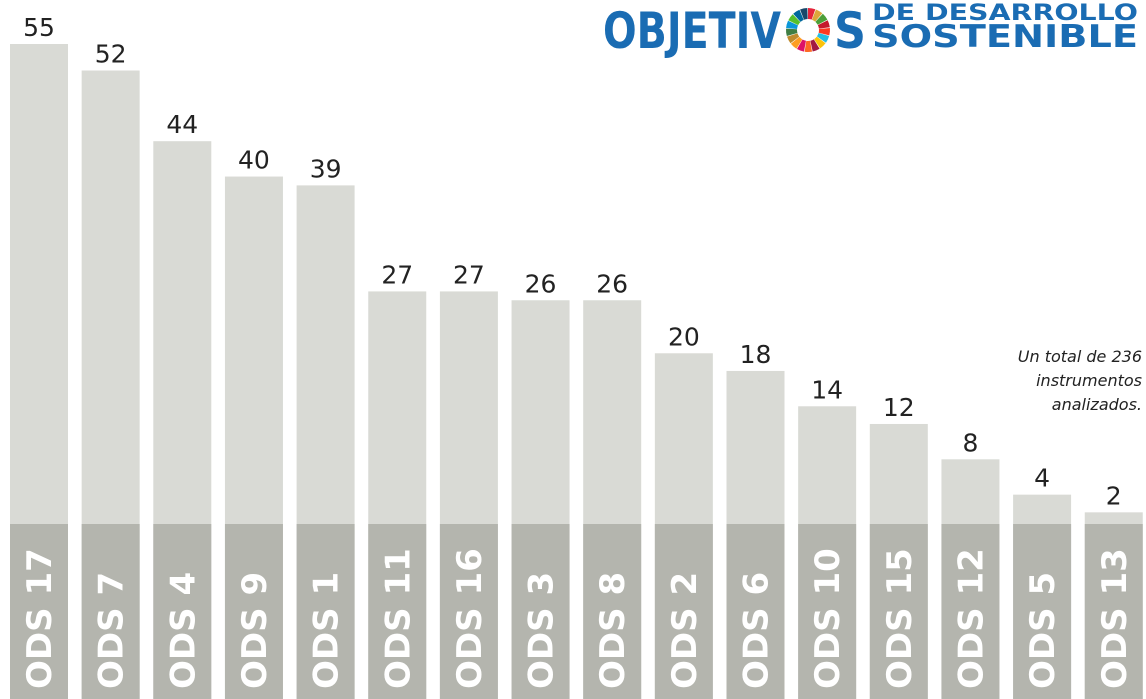 The height and width of the screenshot is (699, 1146). What do you see at coordinates (112, 630) in the screenshot?
I see `x-tick-label: ODS 7` at bounding box center [112, 630].